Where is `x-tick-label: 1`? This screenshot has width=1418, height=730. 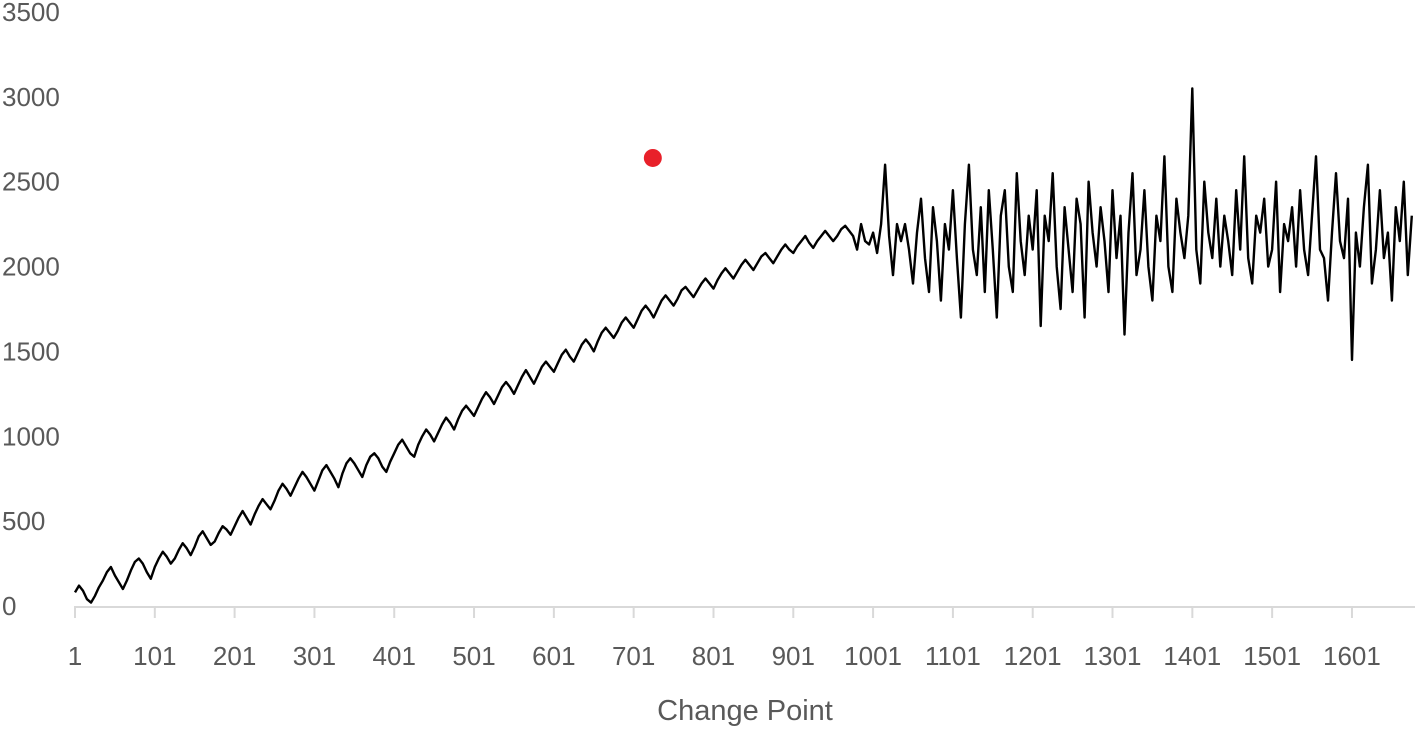 x-tick-label: 1 is located at coordinates (75, 656).